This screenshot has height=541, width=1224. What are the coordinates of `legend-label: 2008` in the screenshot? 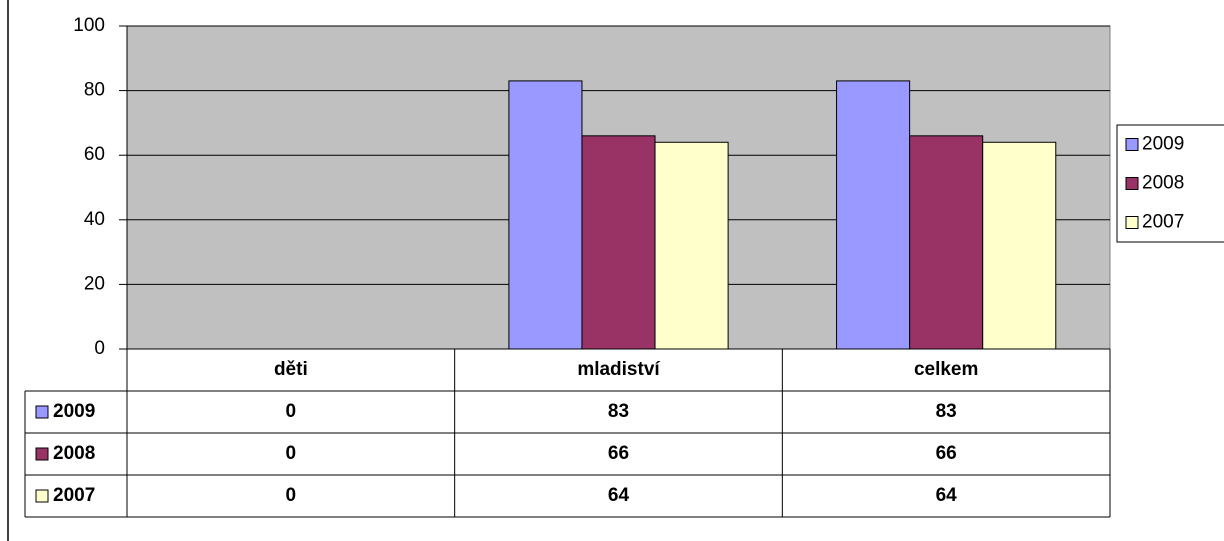 It's located at (1163, 183).